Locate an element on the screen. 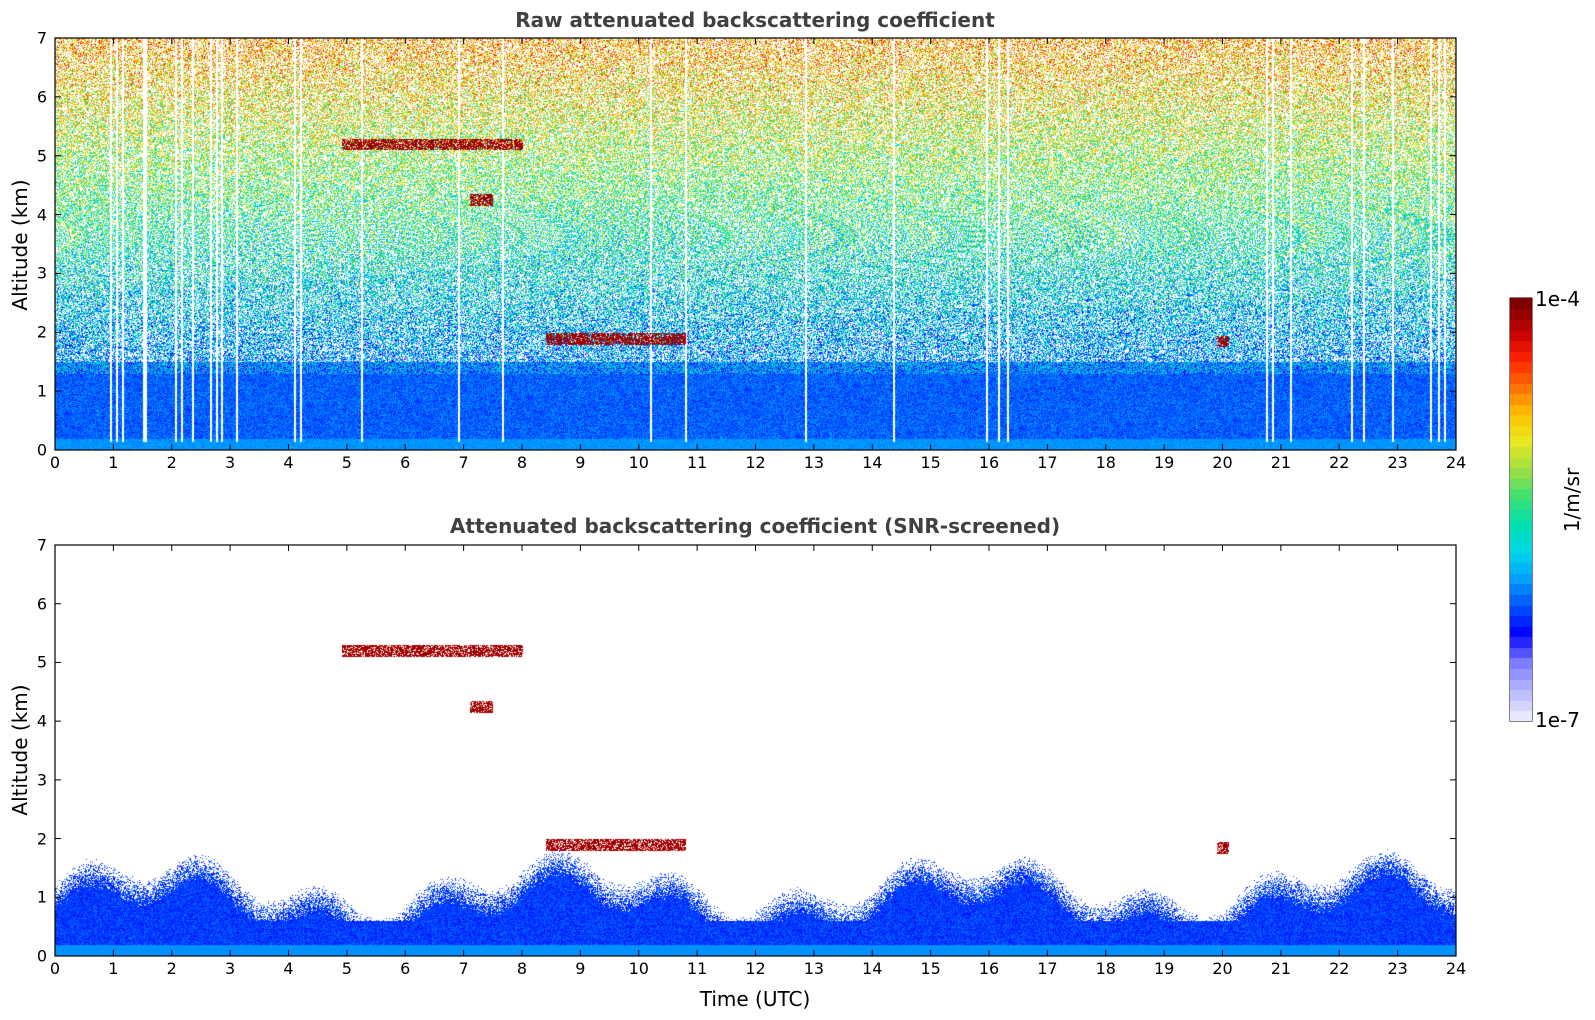  raw-x-tick-label: 3 is located at coordinates (230, 462).